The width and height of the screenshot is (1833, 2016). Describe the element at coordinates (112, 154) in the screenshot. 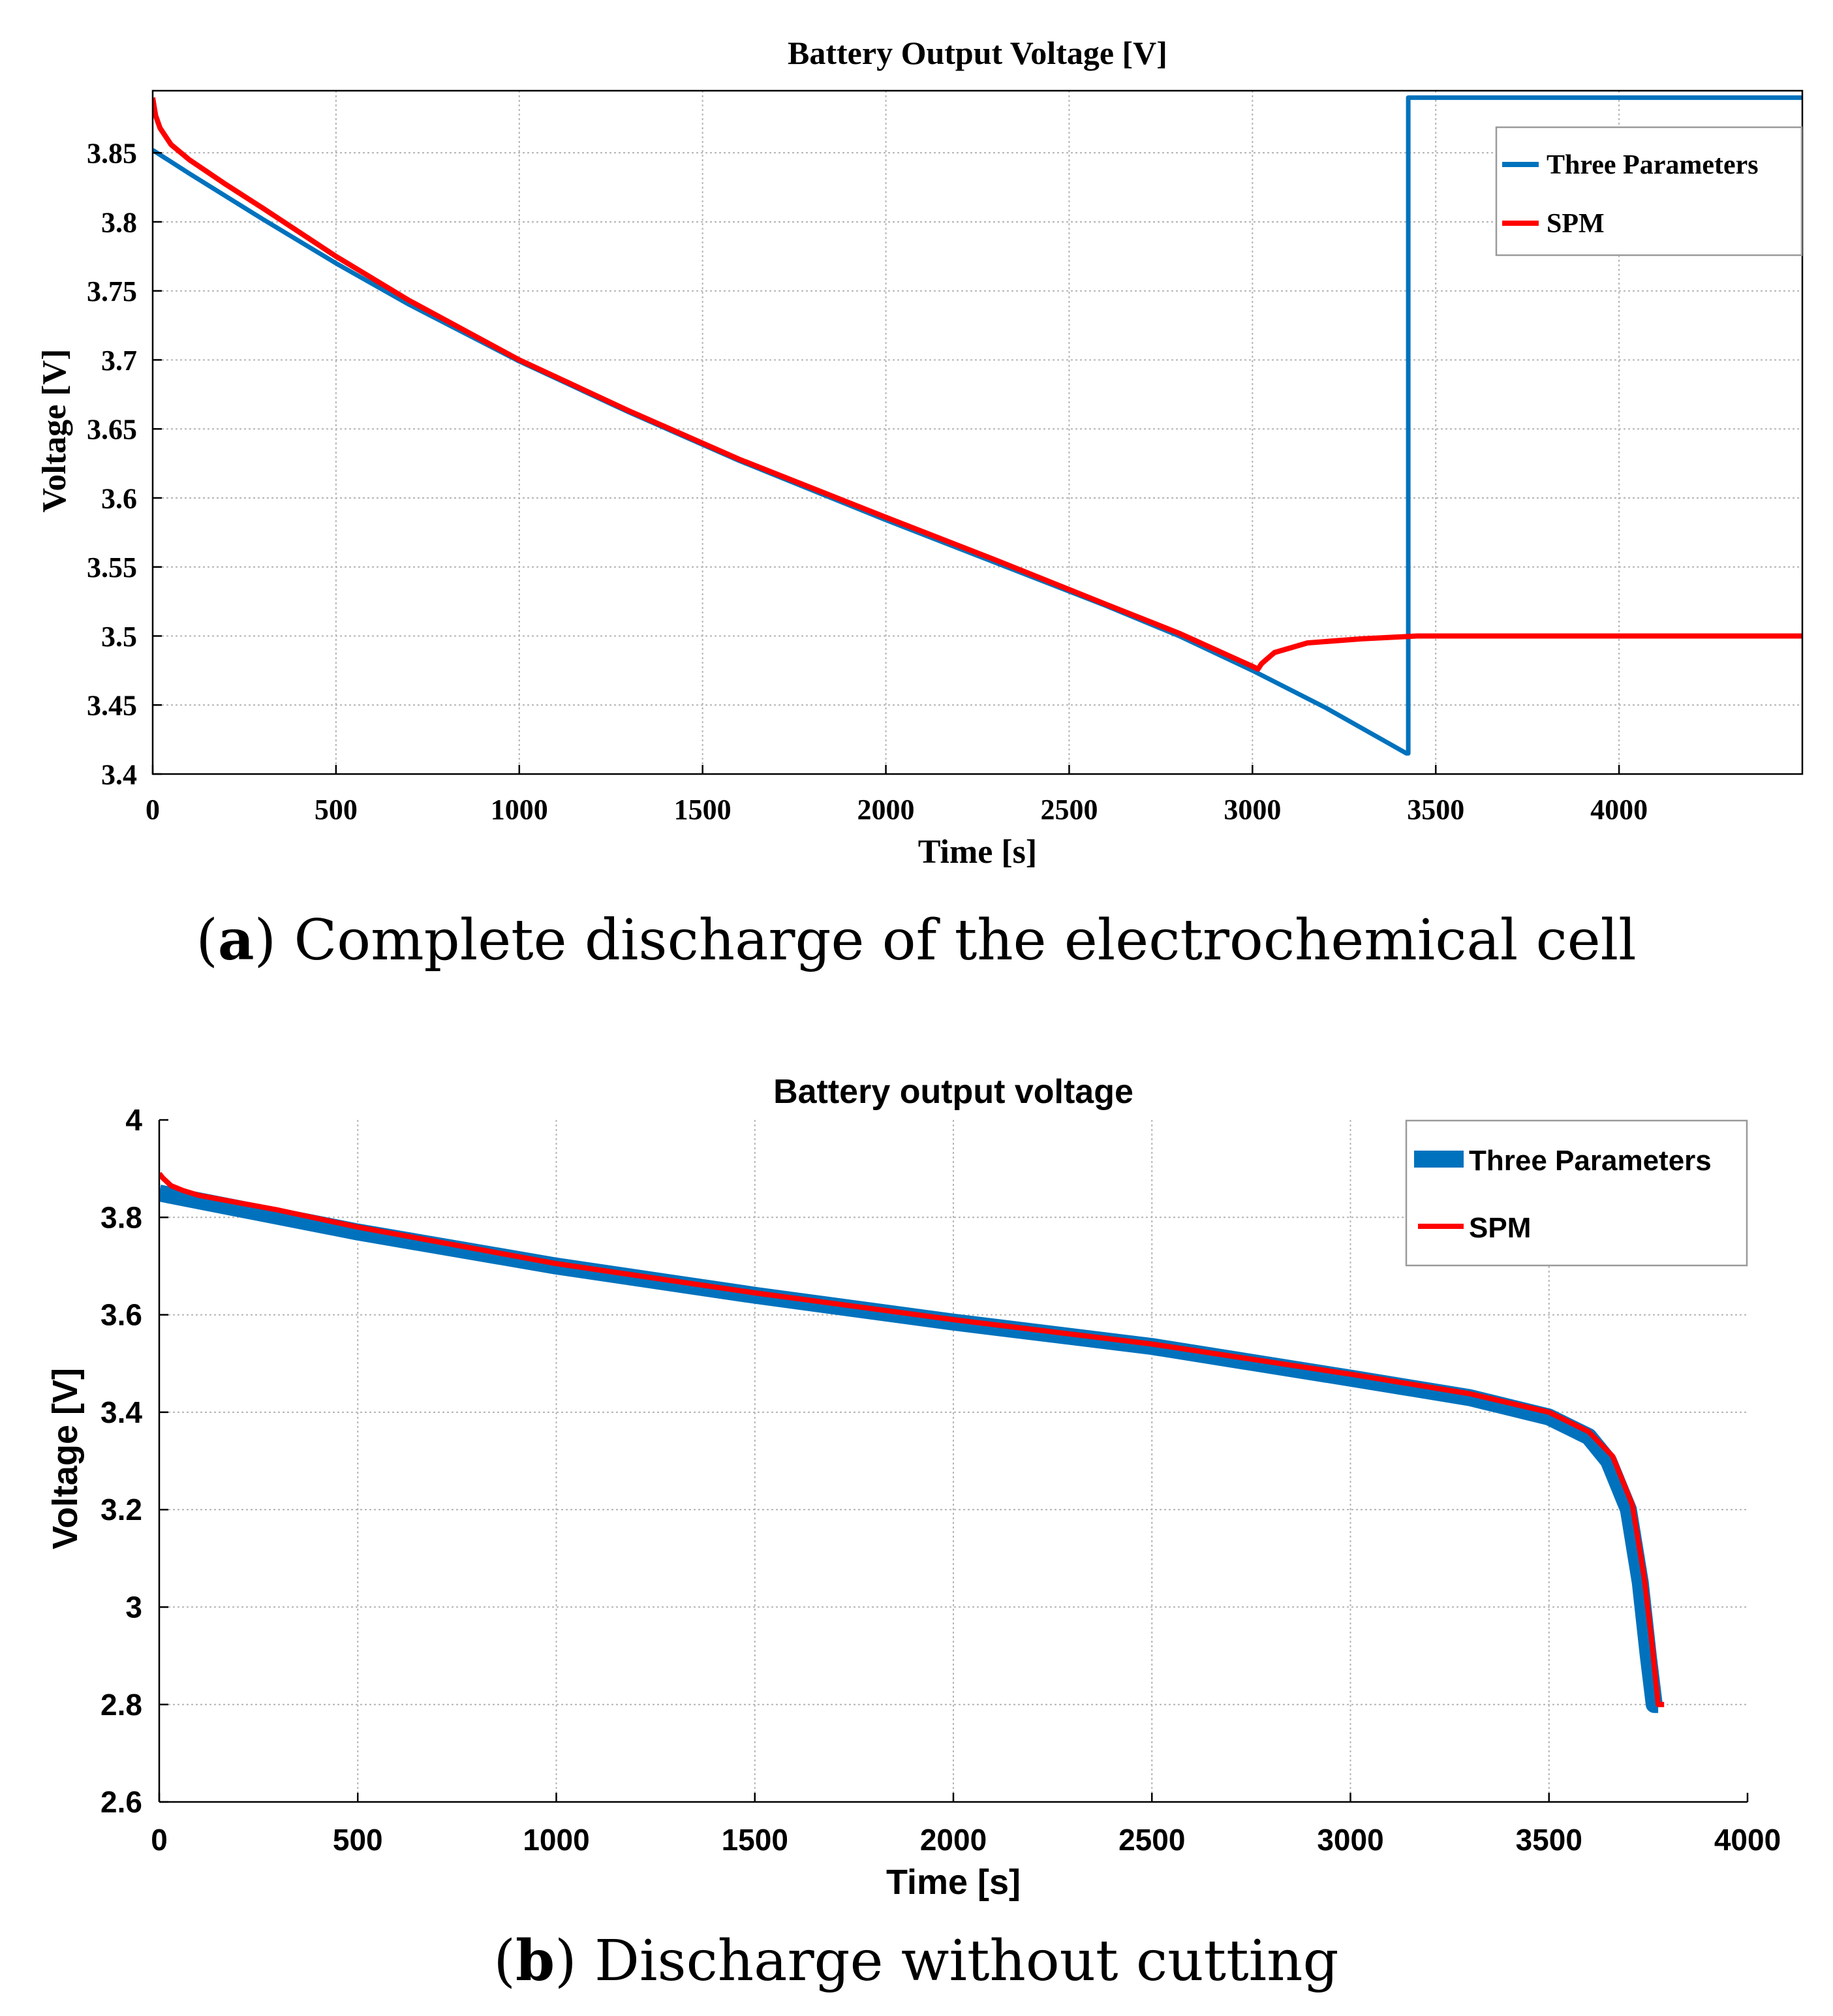

I see `chart-a-y-tick-label: 3.85` at that location.